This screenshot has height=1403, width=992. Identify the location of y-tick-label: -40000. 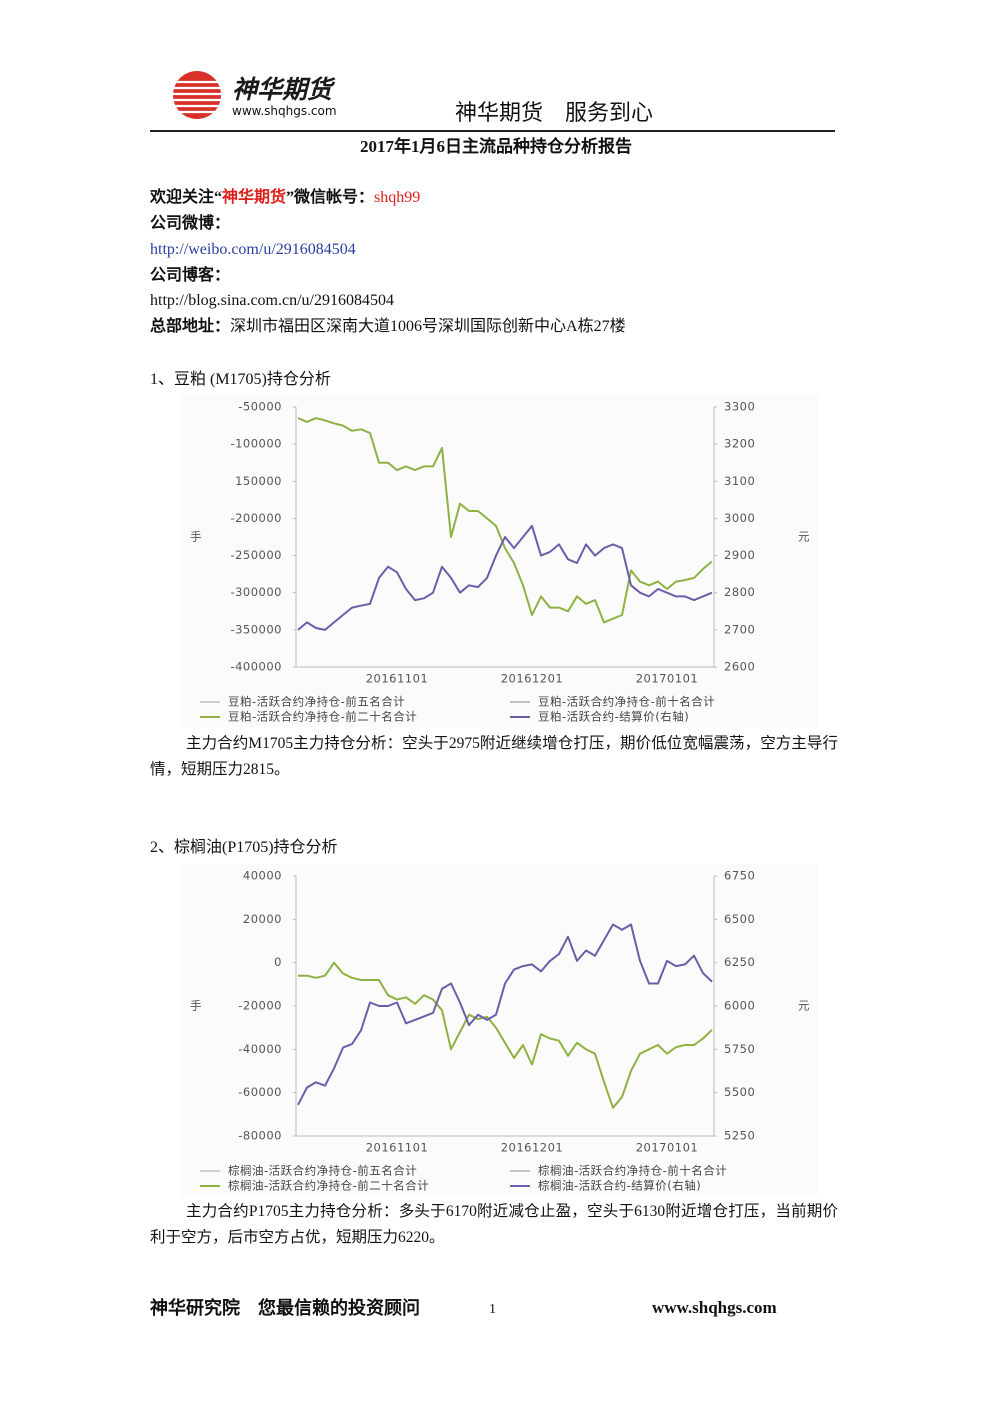
(260, 1049).